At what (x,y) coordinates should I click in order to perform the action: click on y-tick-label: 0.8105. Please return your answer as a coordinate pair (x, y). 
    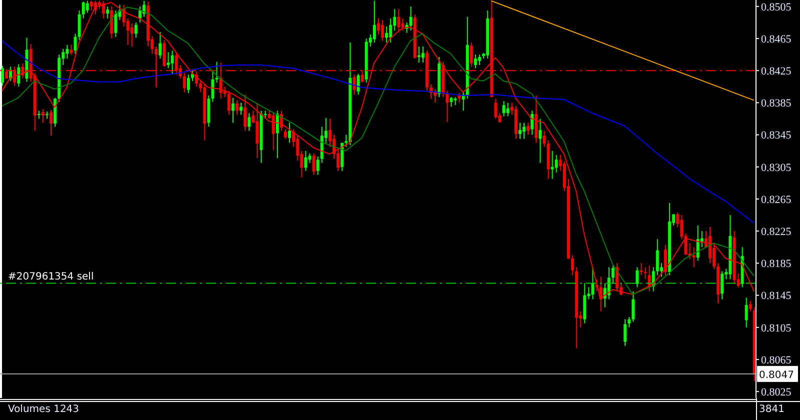
    Looking at the image, I should click on (776, 328).